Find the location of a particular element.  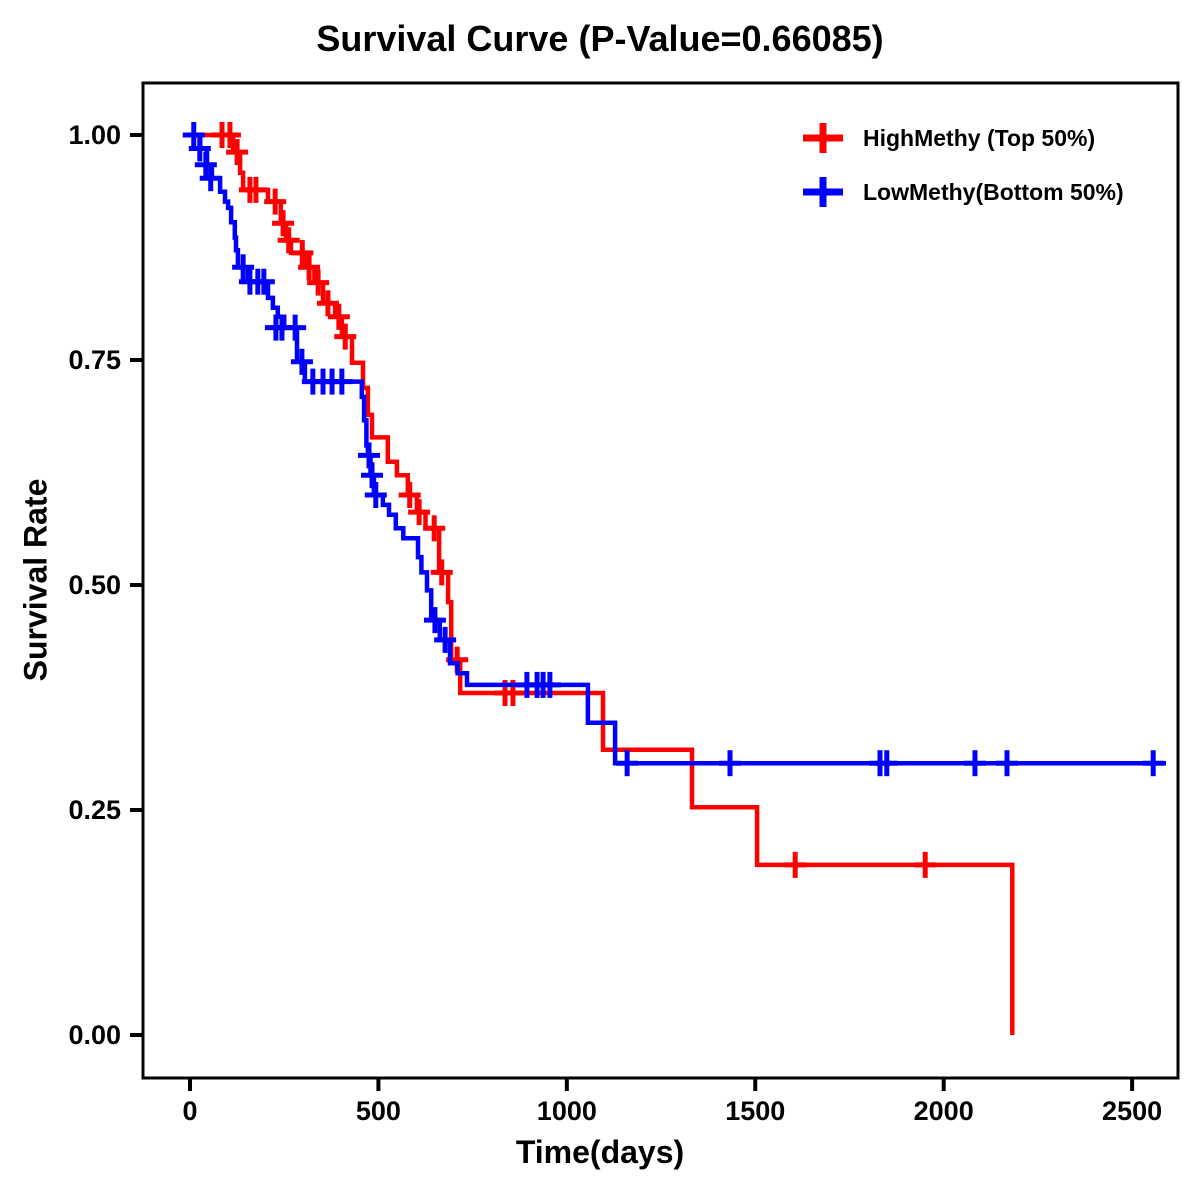

x-tick-label: 1000 is located at coordinates (567, 1111).